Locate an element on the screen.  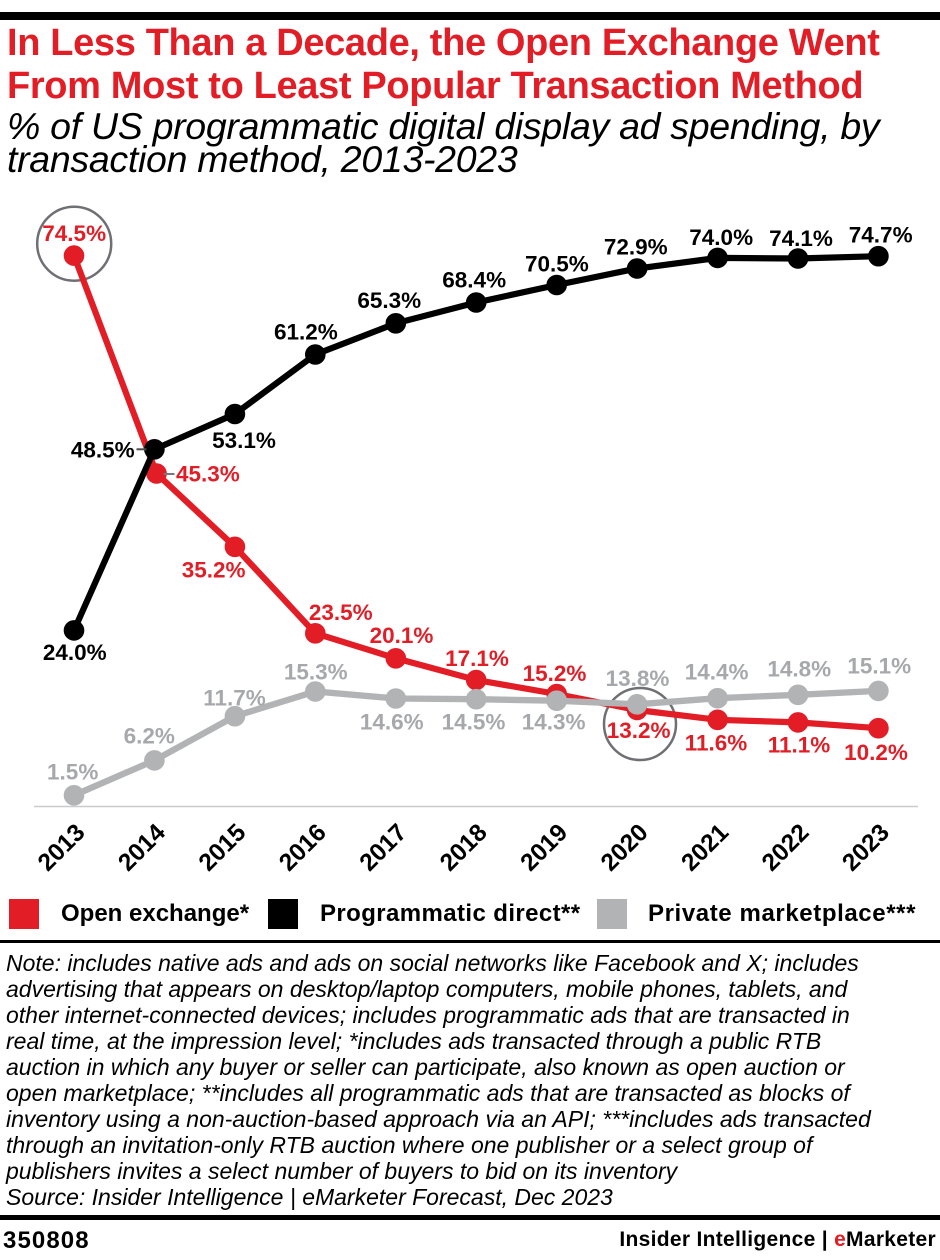
svg-text: 11.1% is located at coordinates (799, 745).